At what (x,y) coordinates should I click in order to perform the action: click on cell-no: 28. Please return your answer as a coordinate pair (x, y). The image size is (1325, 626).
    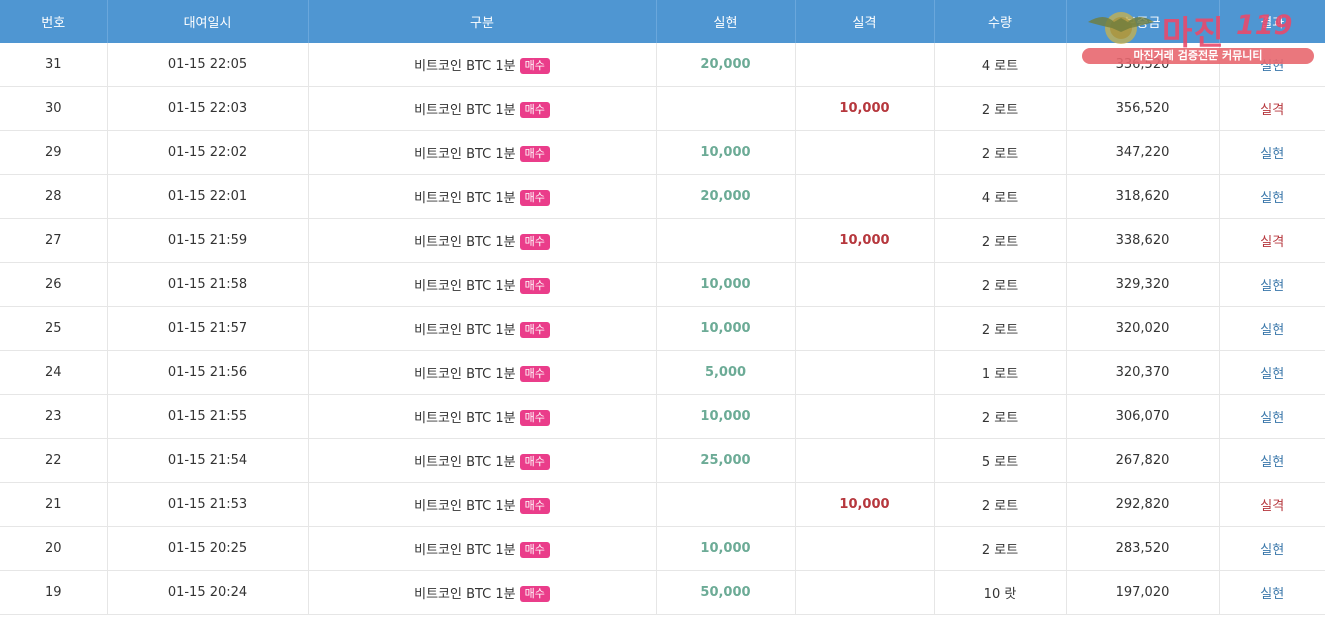
    Looking at the image, I should click on (54, 196).